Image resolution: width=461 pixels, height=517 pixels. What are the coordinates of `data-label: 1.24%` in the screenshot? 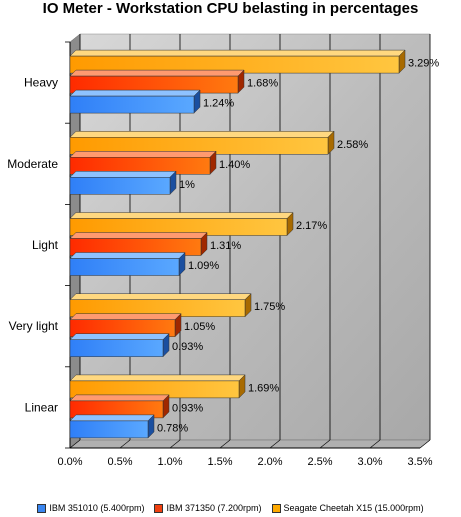 It's located at (218, 104).